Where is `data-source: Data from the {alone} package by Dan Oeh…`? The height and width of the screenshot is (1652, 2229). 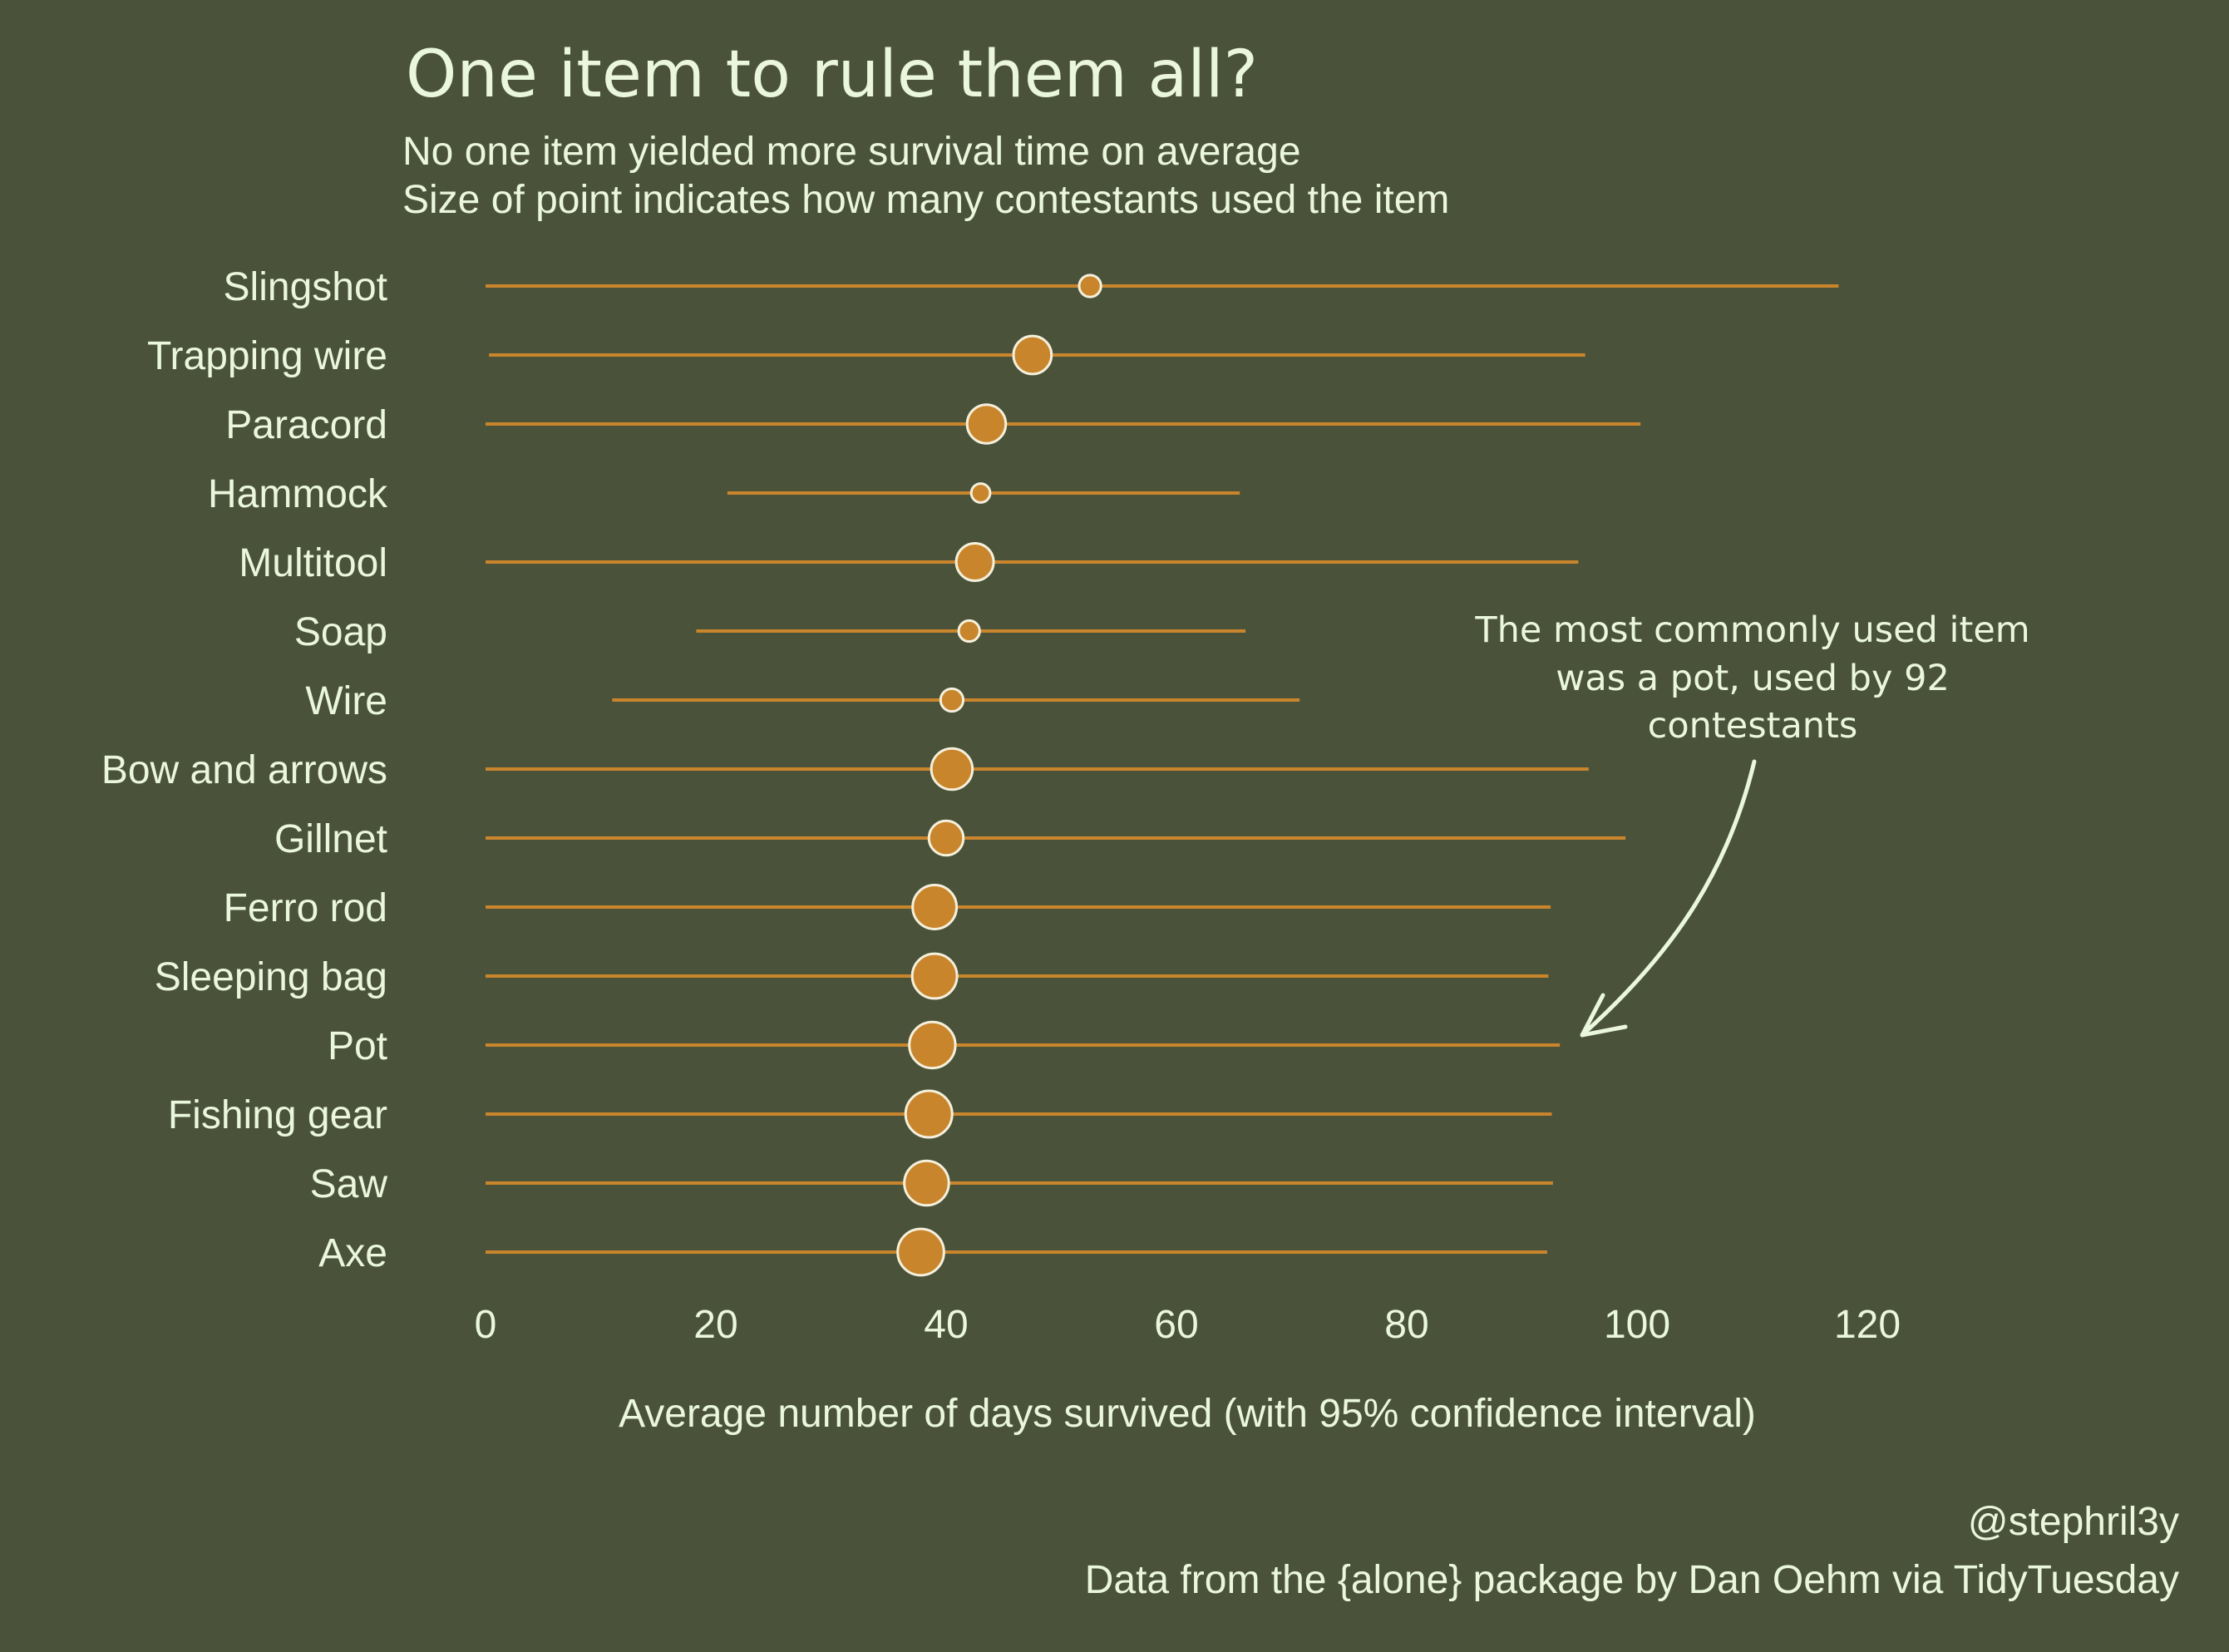 data-source: Data from the {alone} package by Dan Oeh… is located at coordinates (1632, 1580).